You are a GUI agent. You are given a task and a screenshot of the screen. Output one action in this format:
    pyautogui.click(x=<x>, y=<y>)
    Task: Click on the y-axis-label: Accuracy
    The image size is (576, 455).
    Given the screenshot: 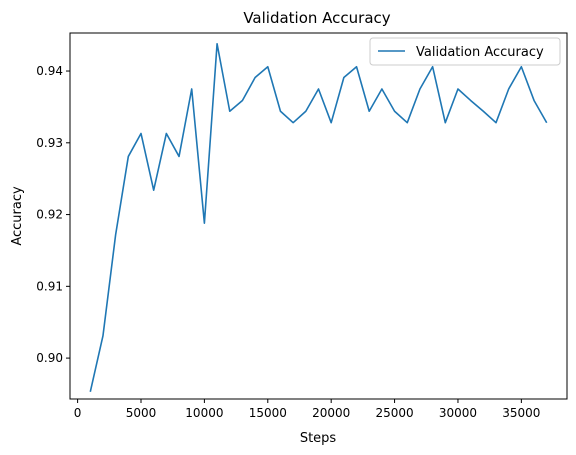 What is the action you would take?
    pyautogui.click(x=17, y=216)
    